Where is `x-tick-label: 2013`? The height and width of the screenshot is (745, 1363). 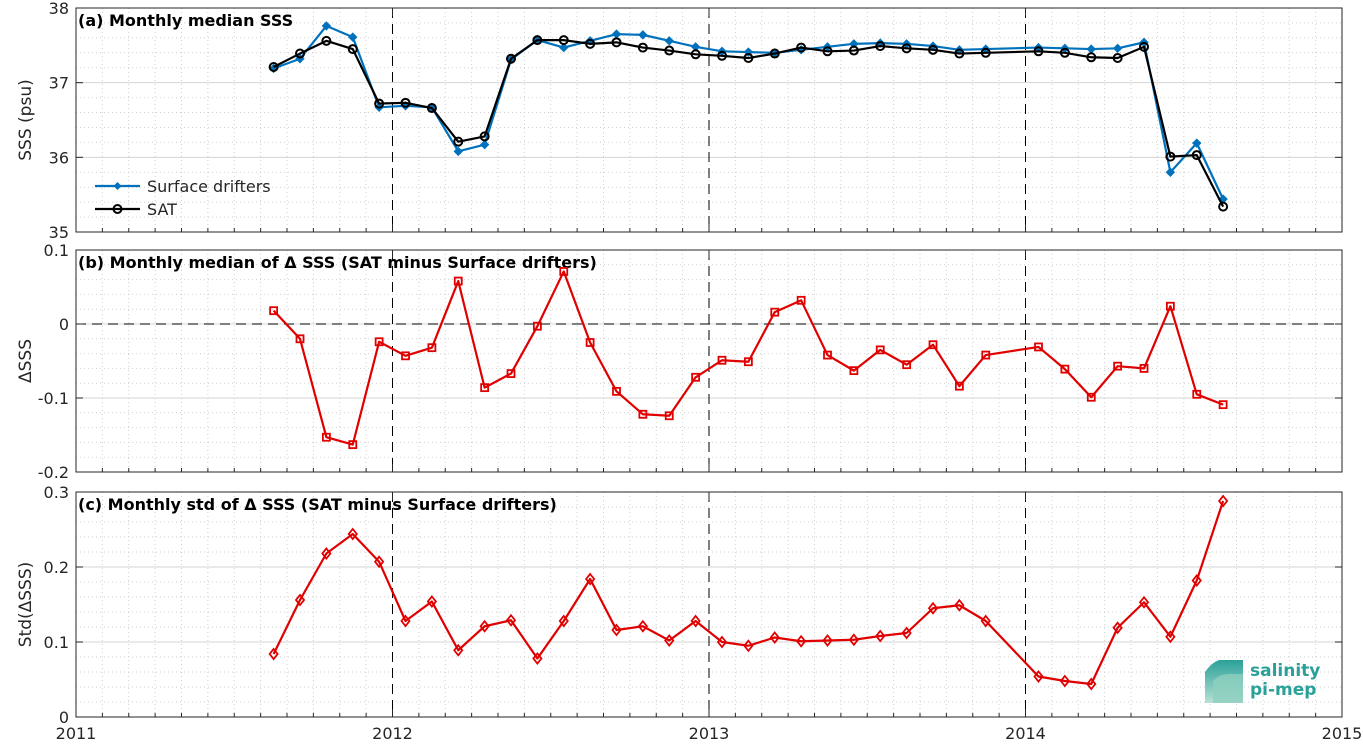
x-tick-label: 2013 is located at coordinates (709, 733).